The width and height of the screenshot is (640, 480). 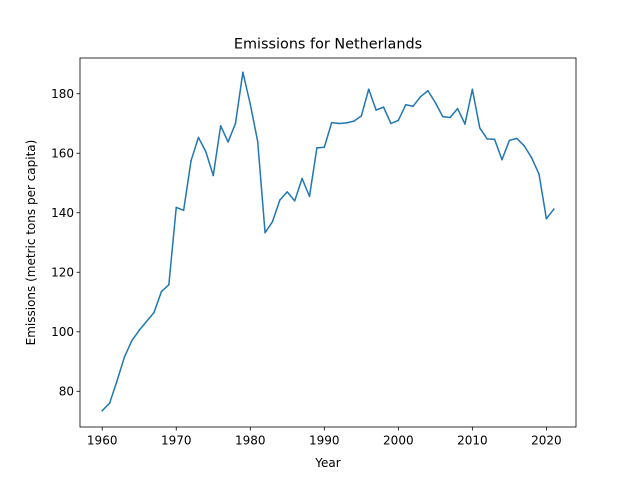 I want to click on x-tick-label: 1990, so click(x=324, y=441).